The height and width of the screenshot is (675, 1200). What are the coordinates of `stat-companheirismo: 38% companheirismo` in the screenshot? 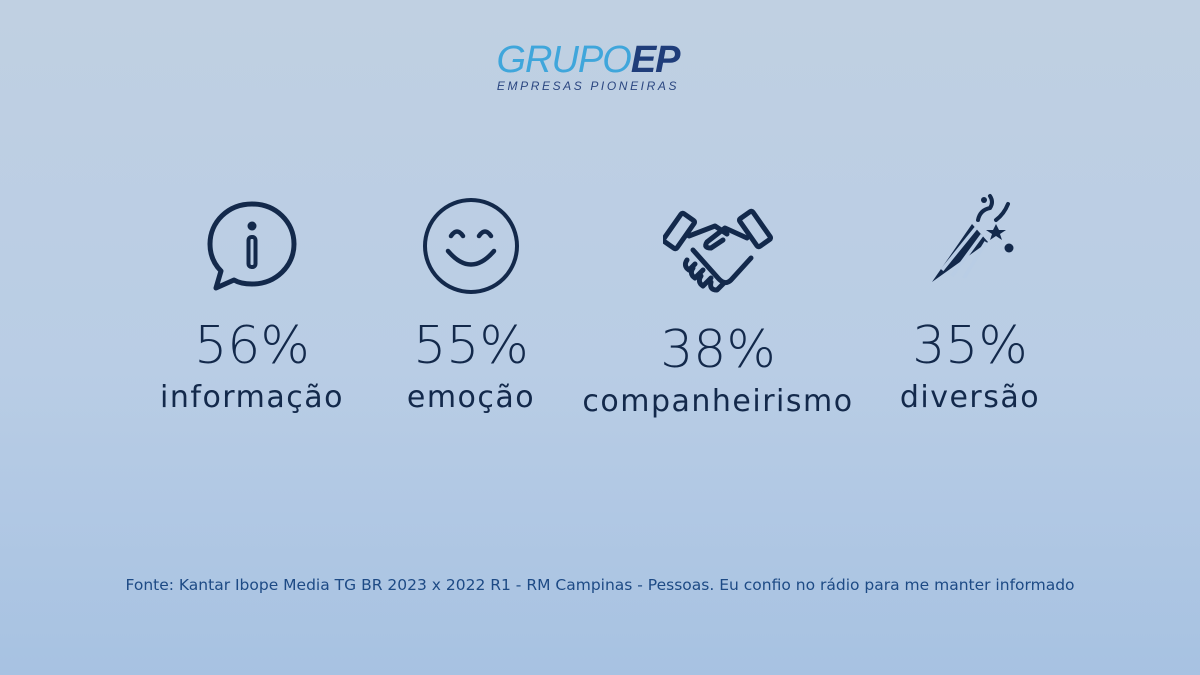 It's located at (718, 310).